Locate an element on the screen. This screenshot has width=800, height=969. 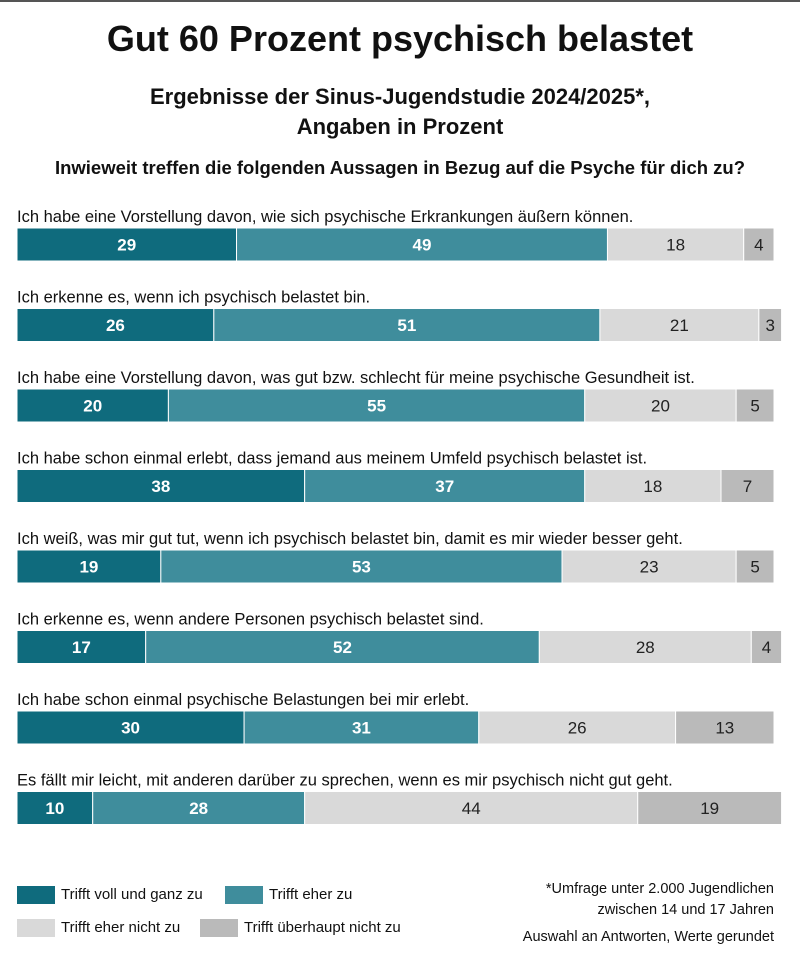
bar-value-label: 17 is located at coordinates (81, 647).